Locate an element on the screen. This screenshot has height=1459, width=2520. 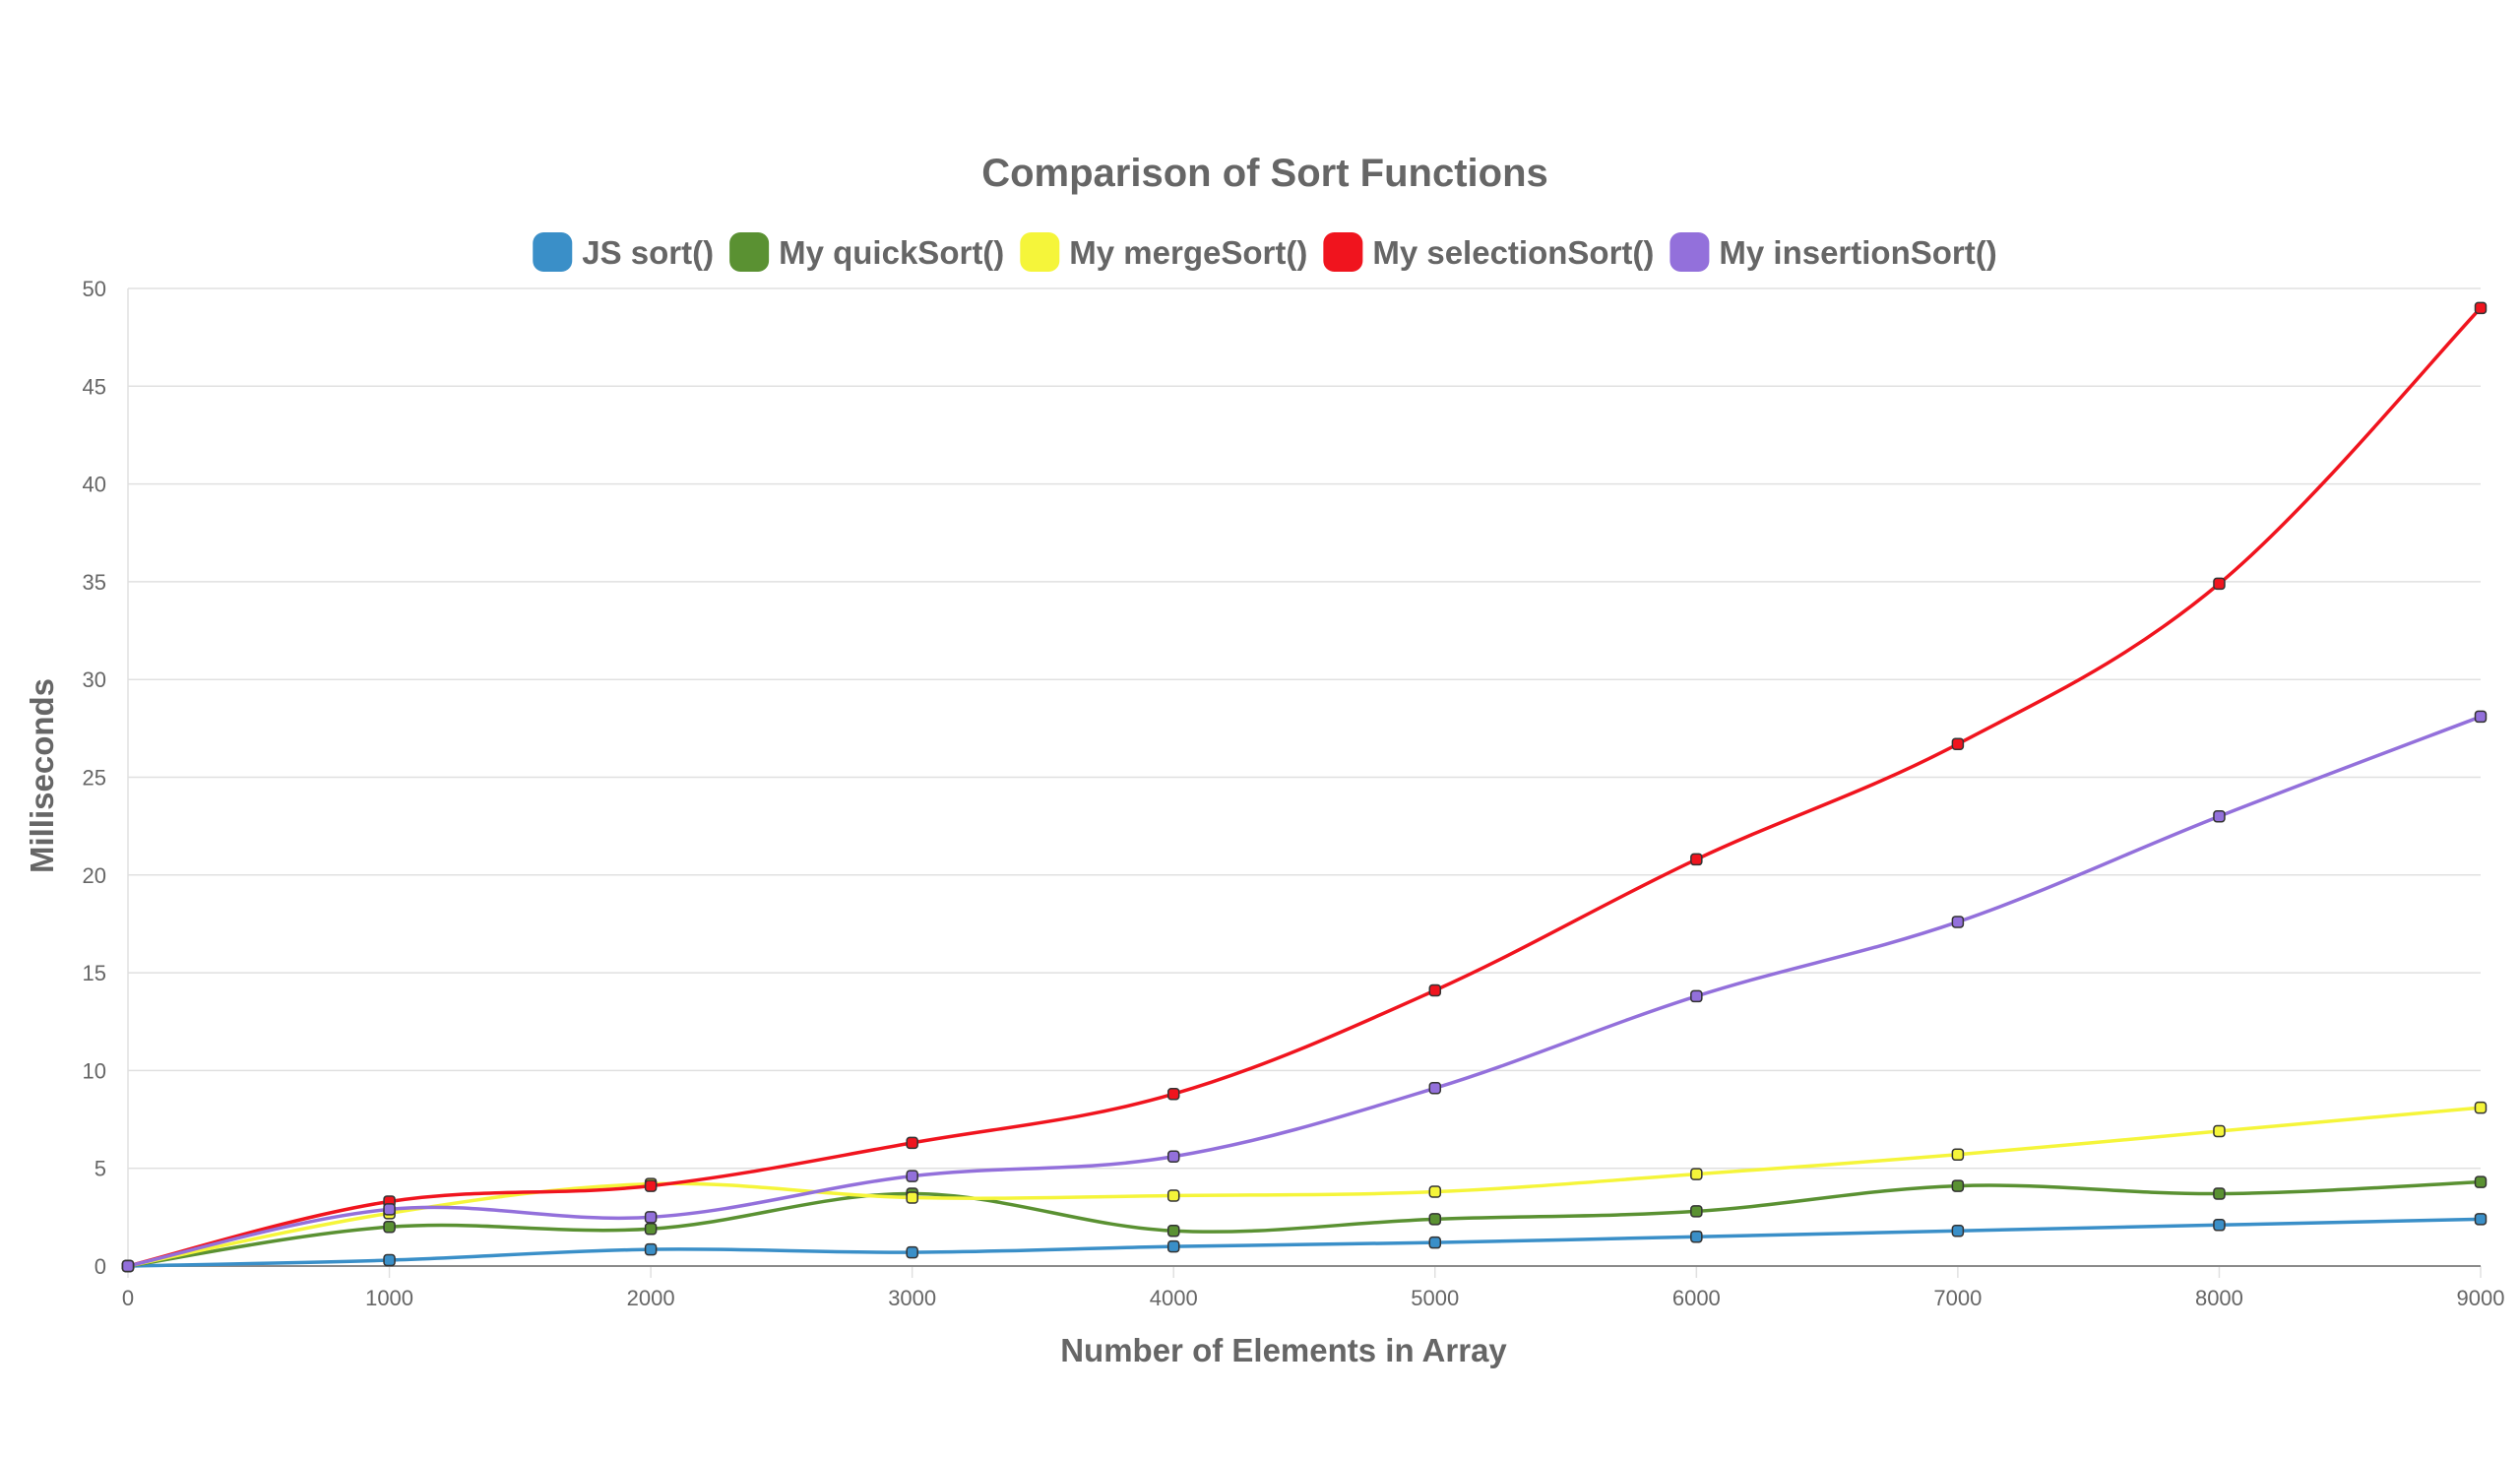
x-tick-label: 9000 is located at coordinates (2481, 1298).